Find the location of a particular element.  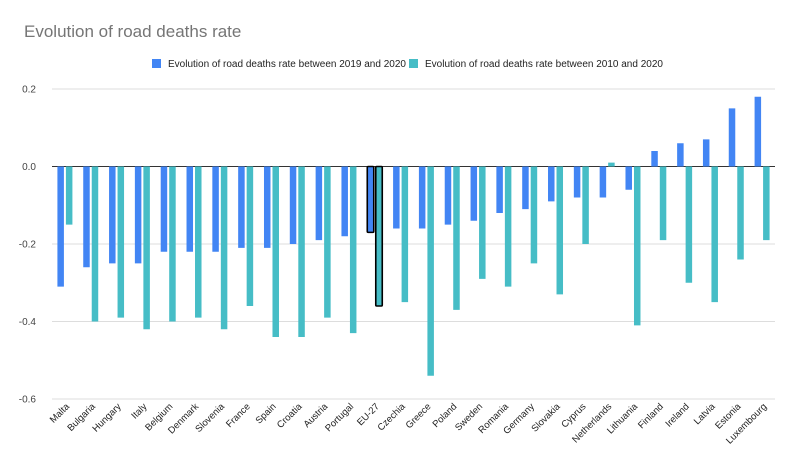

x-tick-label: France is located at coordinates (238, 415).